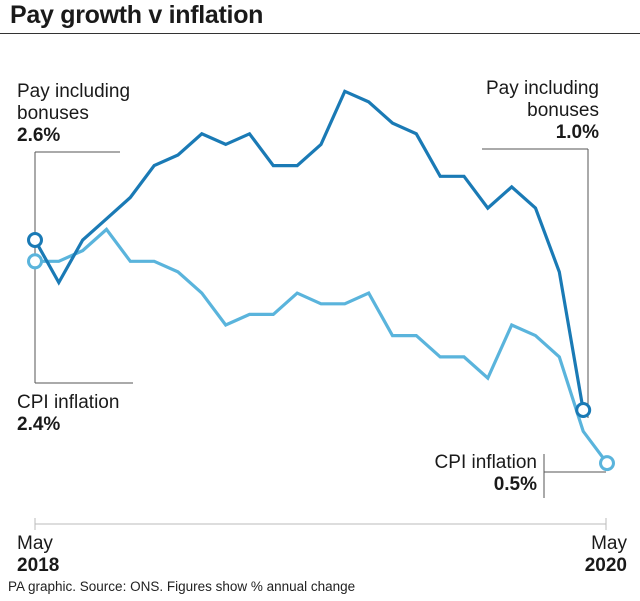 This screenshot has width=640, height=601. I want to click on label-pay-start-value: 2.6%, so click(39, 135).